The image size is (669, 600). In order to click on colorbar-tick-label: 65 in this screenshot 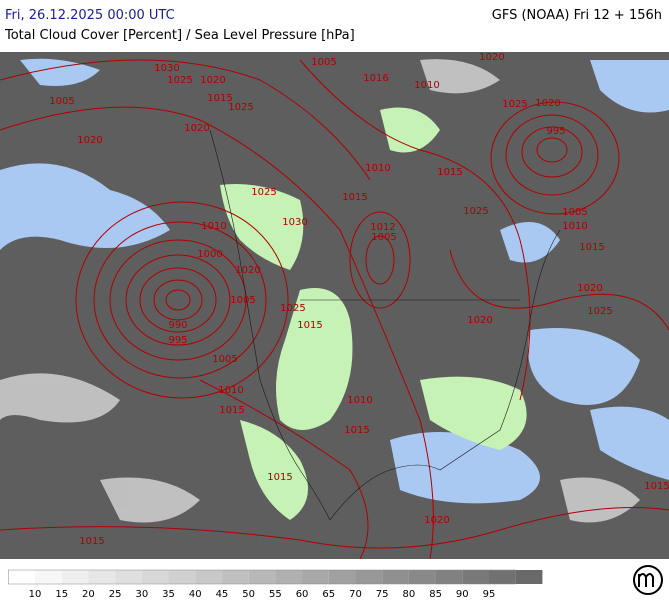, I will do `click(328, 594)`.